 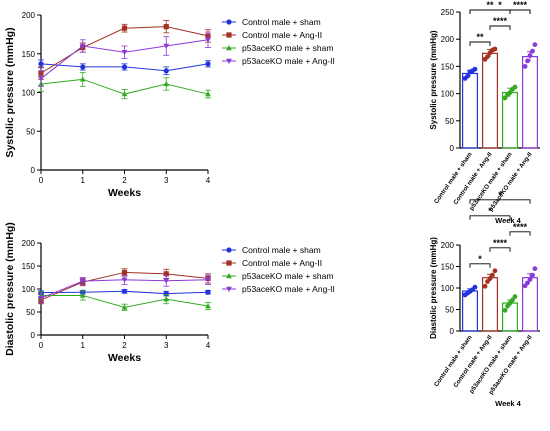 What do you see at coordinates (124, 345) in the screenshot?
I see `x-tick-label: 2` at bounding box center [124, 345].